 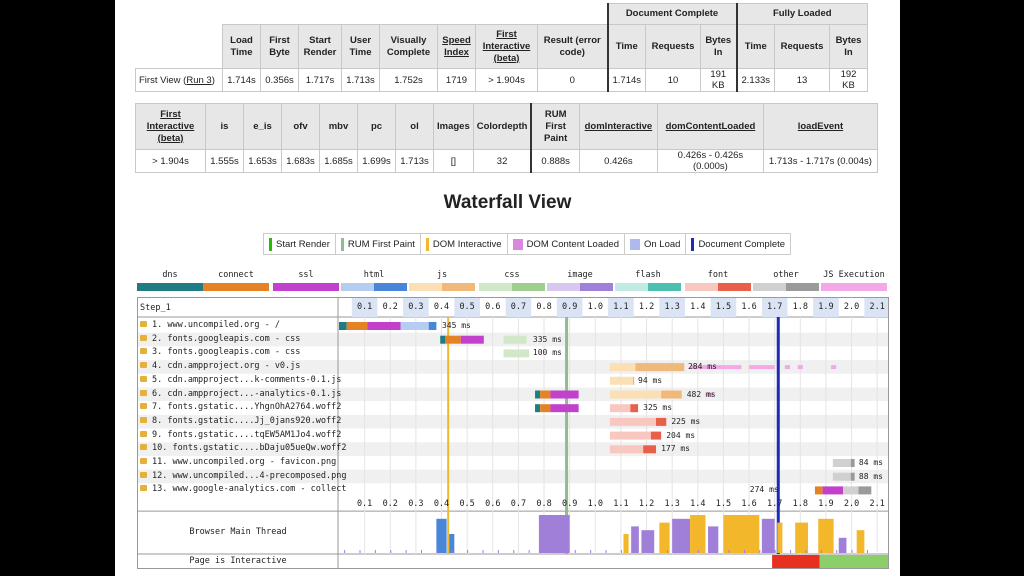 I want to click on request-duration: 84 ms, so click(x=870, y=462).